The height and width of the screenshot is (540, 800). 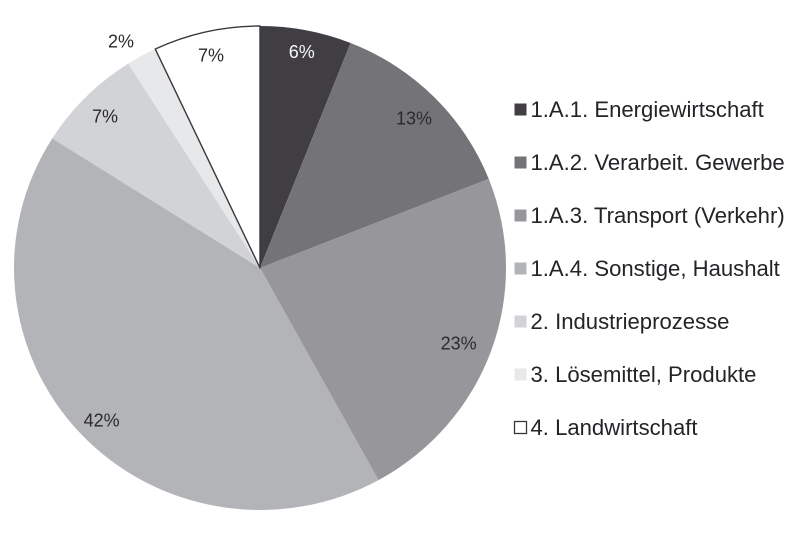 What do you see at coordinates (414, 118) in the screenshot?
I see `svg-text: 13%` at bounding box center [414, 118].